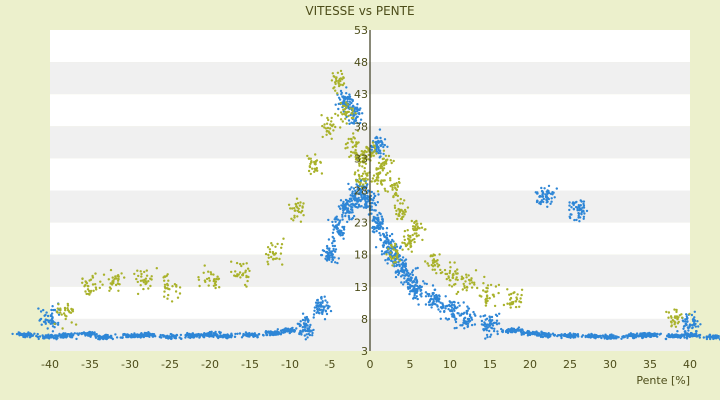  I want to click on x-tick-label: 10, so click(450, 364).